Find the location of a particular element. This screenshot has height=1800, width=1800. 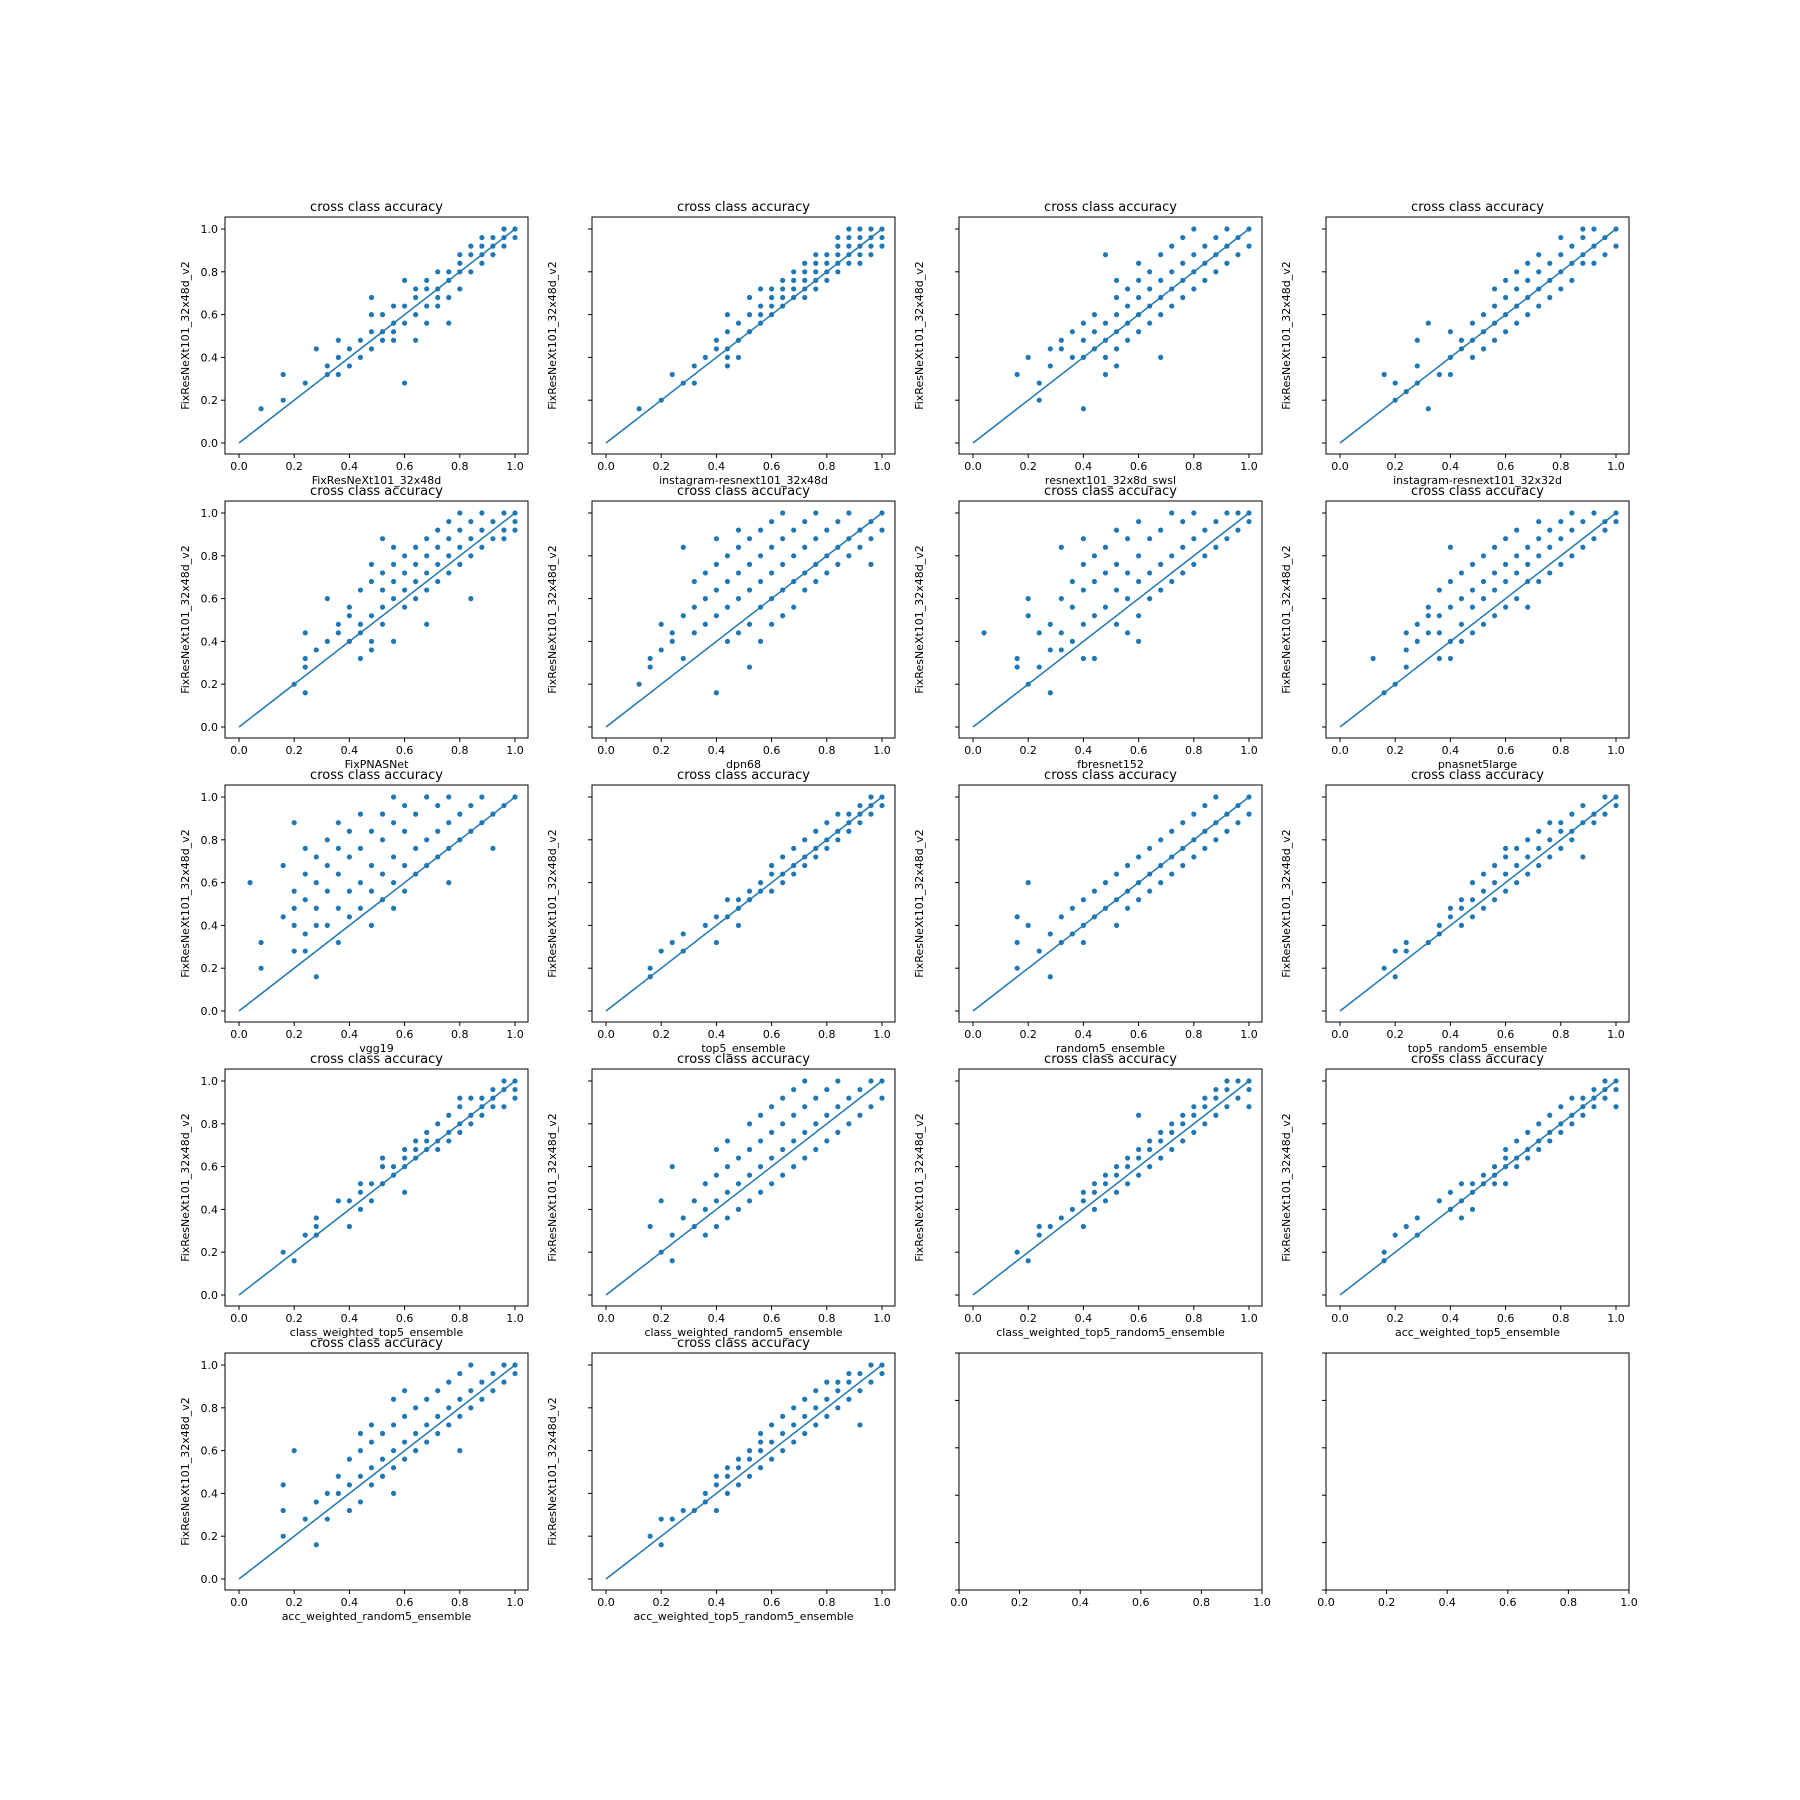

x-axis-label: acc_weighted_top5_random5_ensemble is located at coordinates (743, 1616).